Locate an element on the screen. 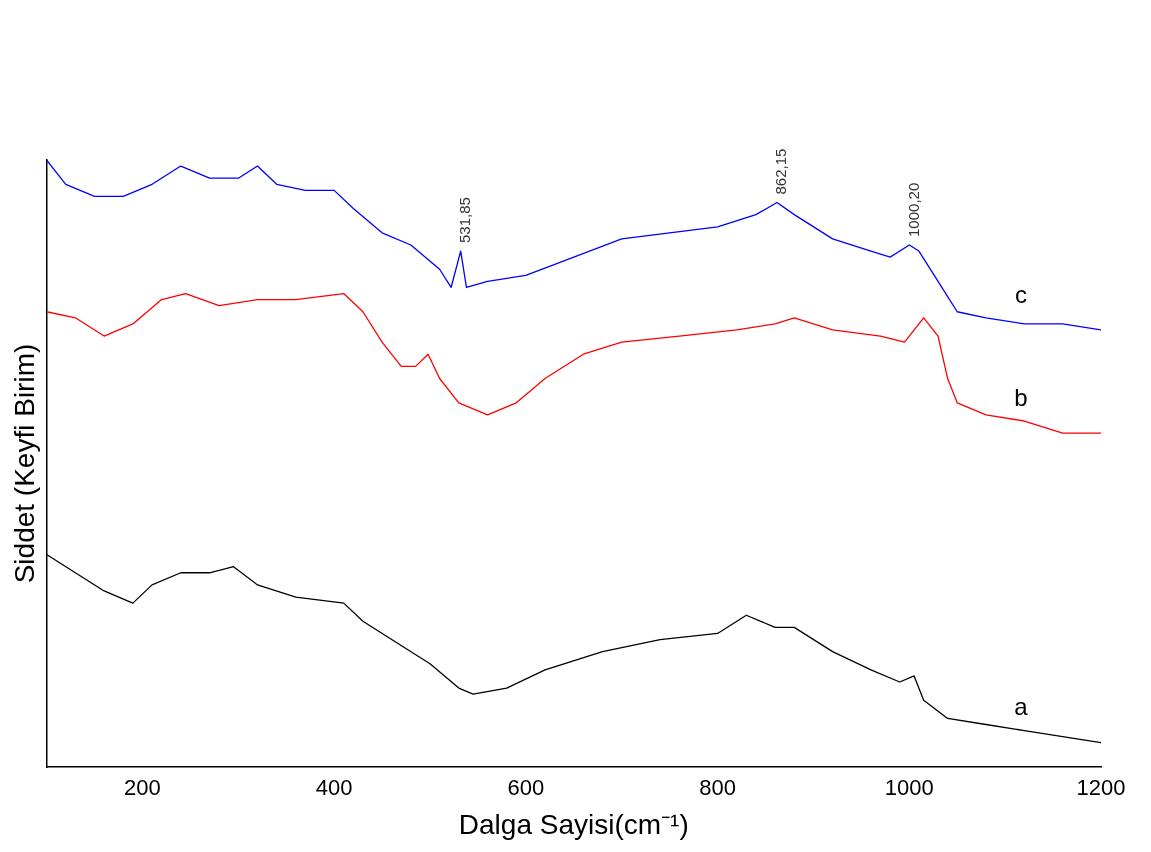 The height and width of the screenshot is (852, 1151). annotation: 862,15 is located at coordinates (781, 171).